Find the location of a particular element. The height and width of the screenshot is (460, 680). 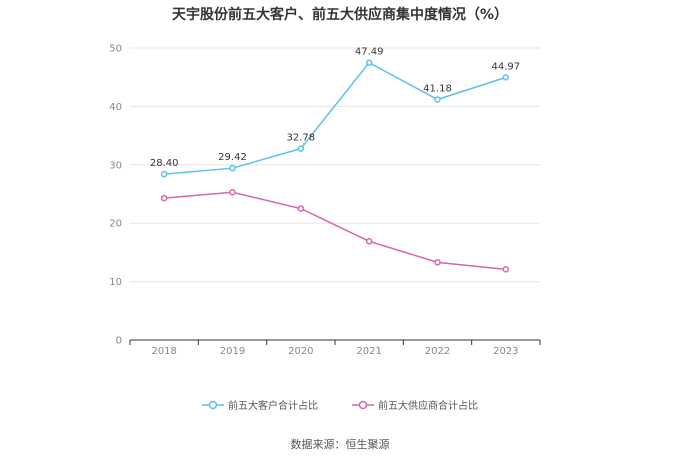

data-label: 41.18 is located at coordinates (437, 89).